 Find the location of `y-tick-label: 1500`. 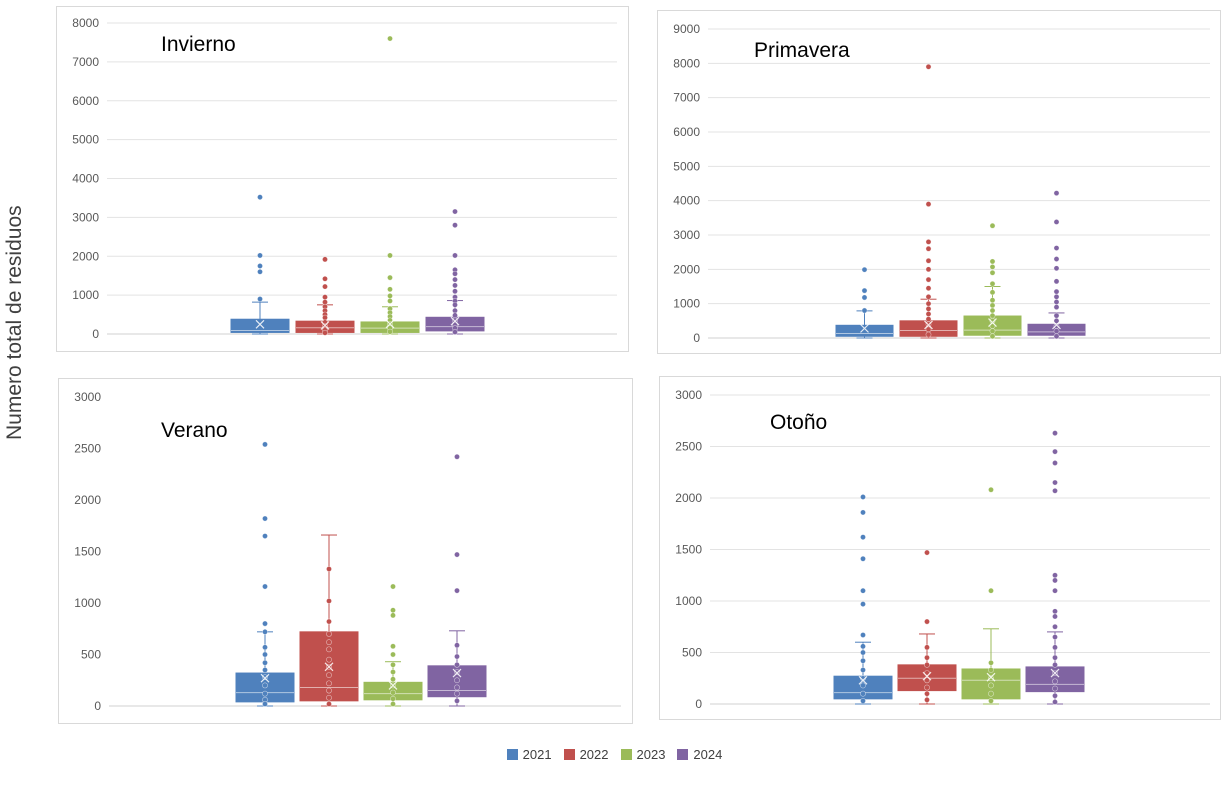

y-tick-label: 1500 is located at coordinates (688, 550).